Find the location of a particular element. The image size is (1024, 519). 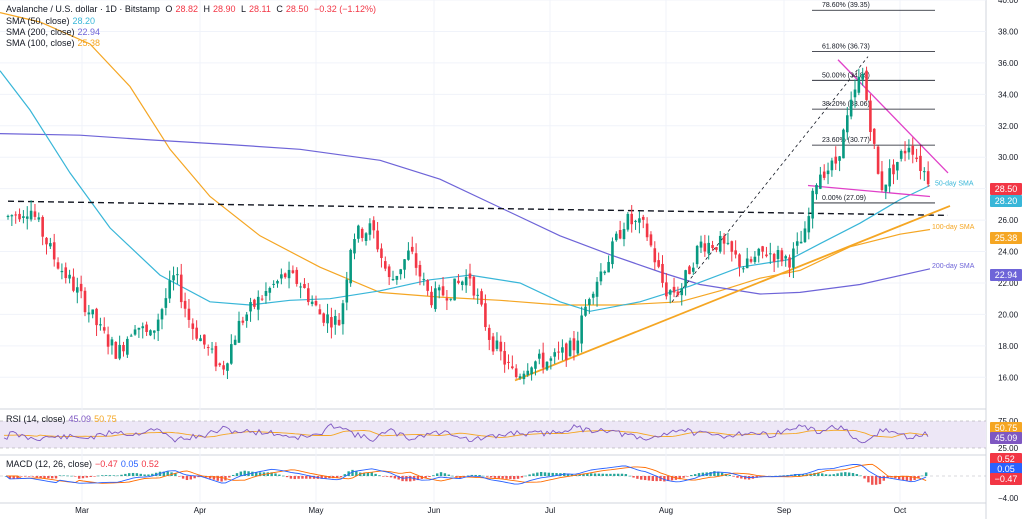

time-tick-label: Jun is located at coordinates (434, 510).